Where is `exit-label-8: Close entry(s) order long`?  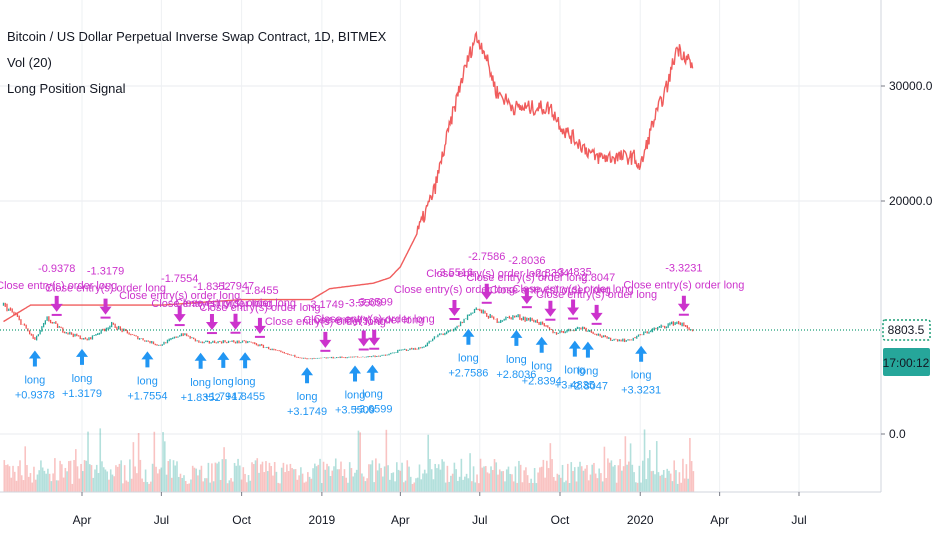 exit-label-8: Close entry(s) order long is located at coordinates (374, 320).